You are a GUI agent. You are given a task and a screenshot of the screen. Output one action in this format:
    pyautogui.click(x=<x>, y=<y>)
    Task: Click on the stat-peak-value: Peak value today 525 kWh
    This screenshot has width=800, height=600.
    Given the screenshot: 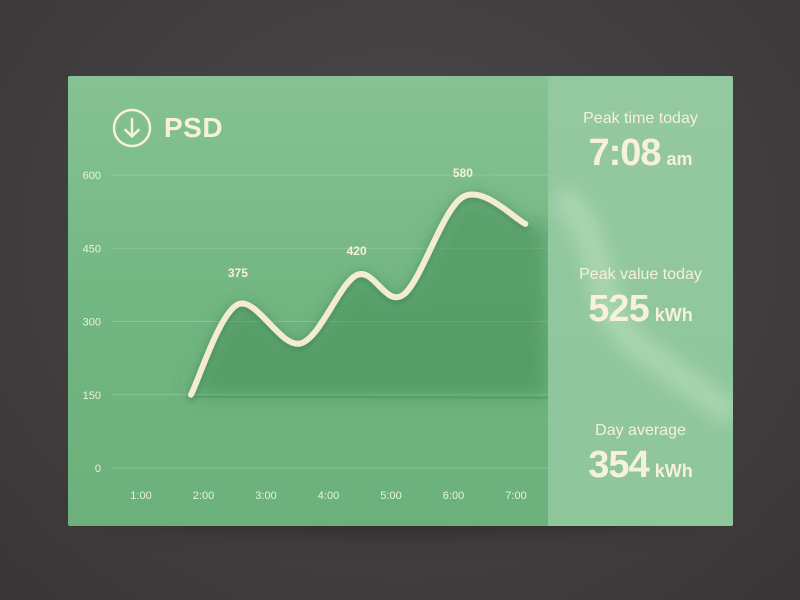 What is the action you would take?
    pyautogui.click(x=640, y=298)
    